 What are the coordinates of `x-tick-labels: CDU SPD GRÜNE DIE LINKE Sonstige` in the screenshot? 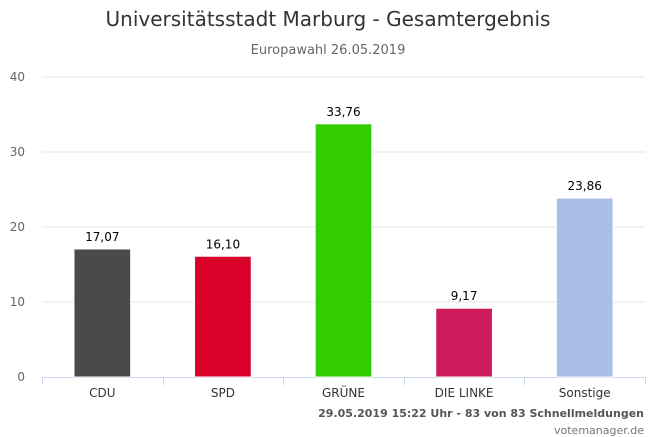 It's located at (350, 392).